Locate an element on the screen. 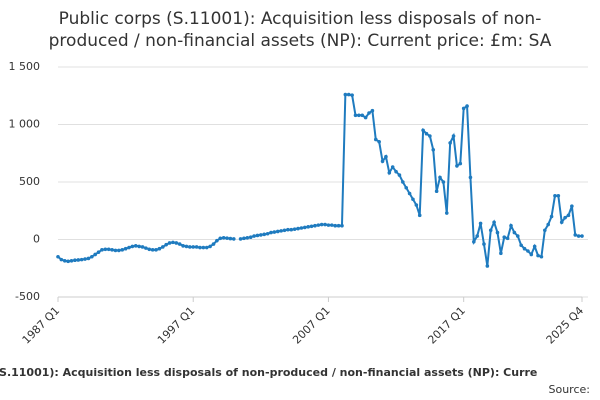 This screenshot has width=600, height=400. y-tick-label: 0 is located at coordinates (36, 239).